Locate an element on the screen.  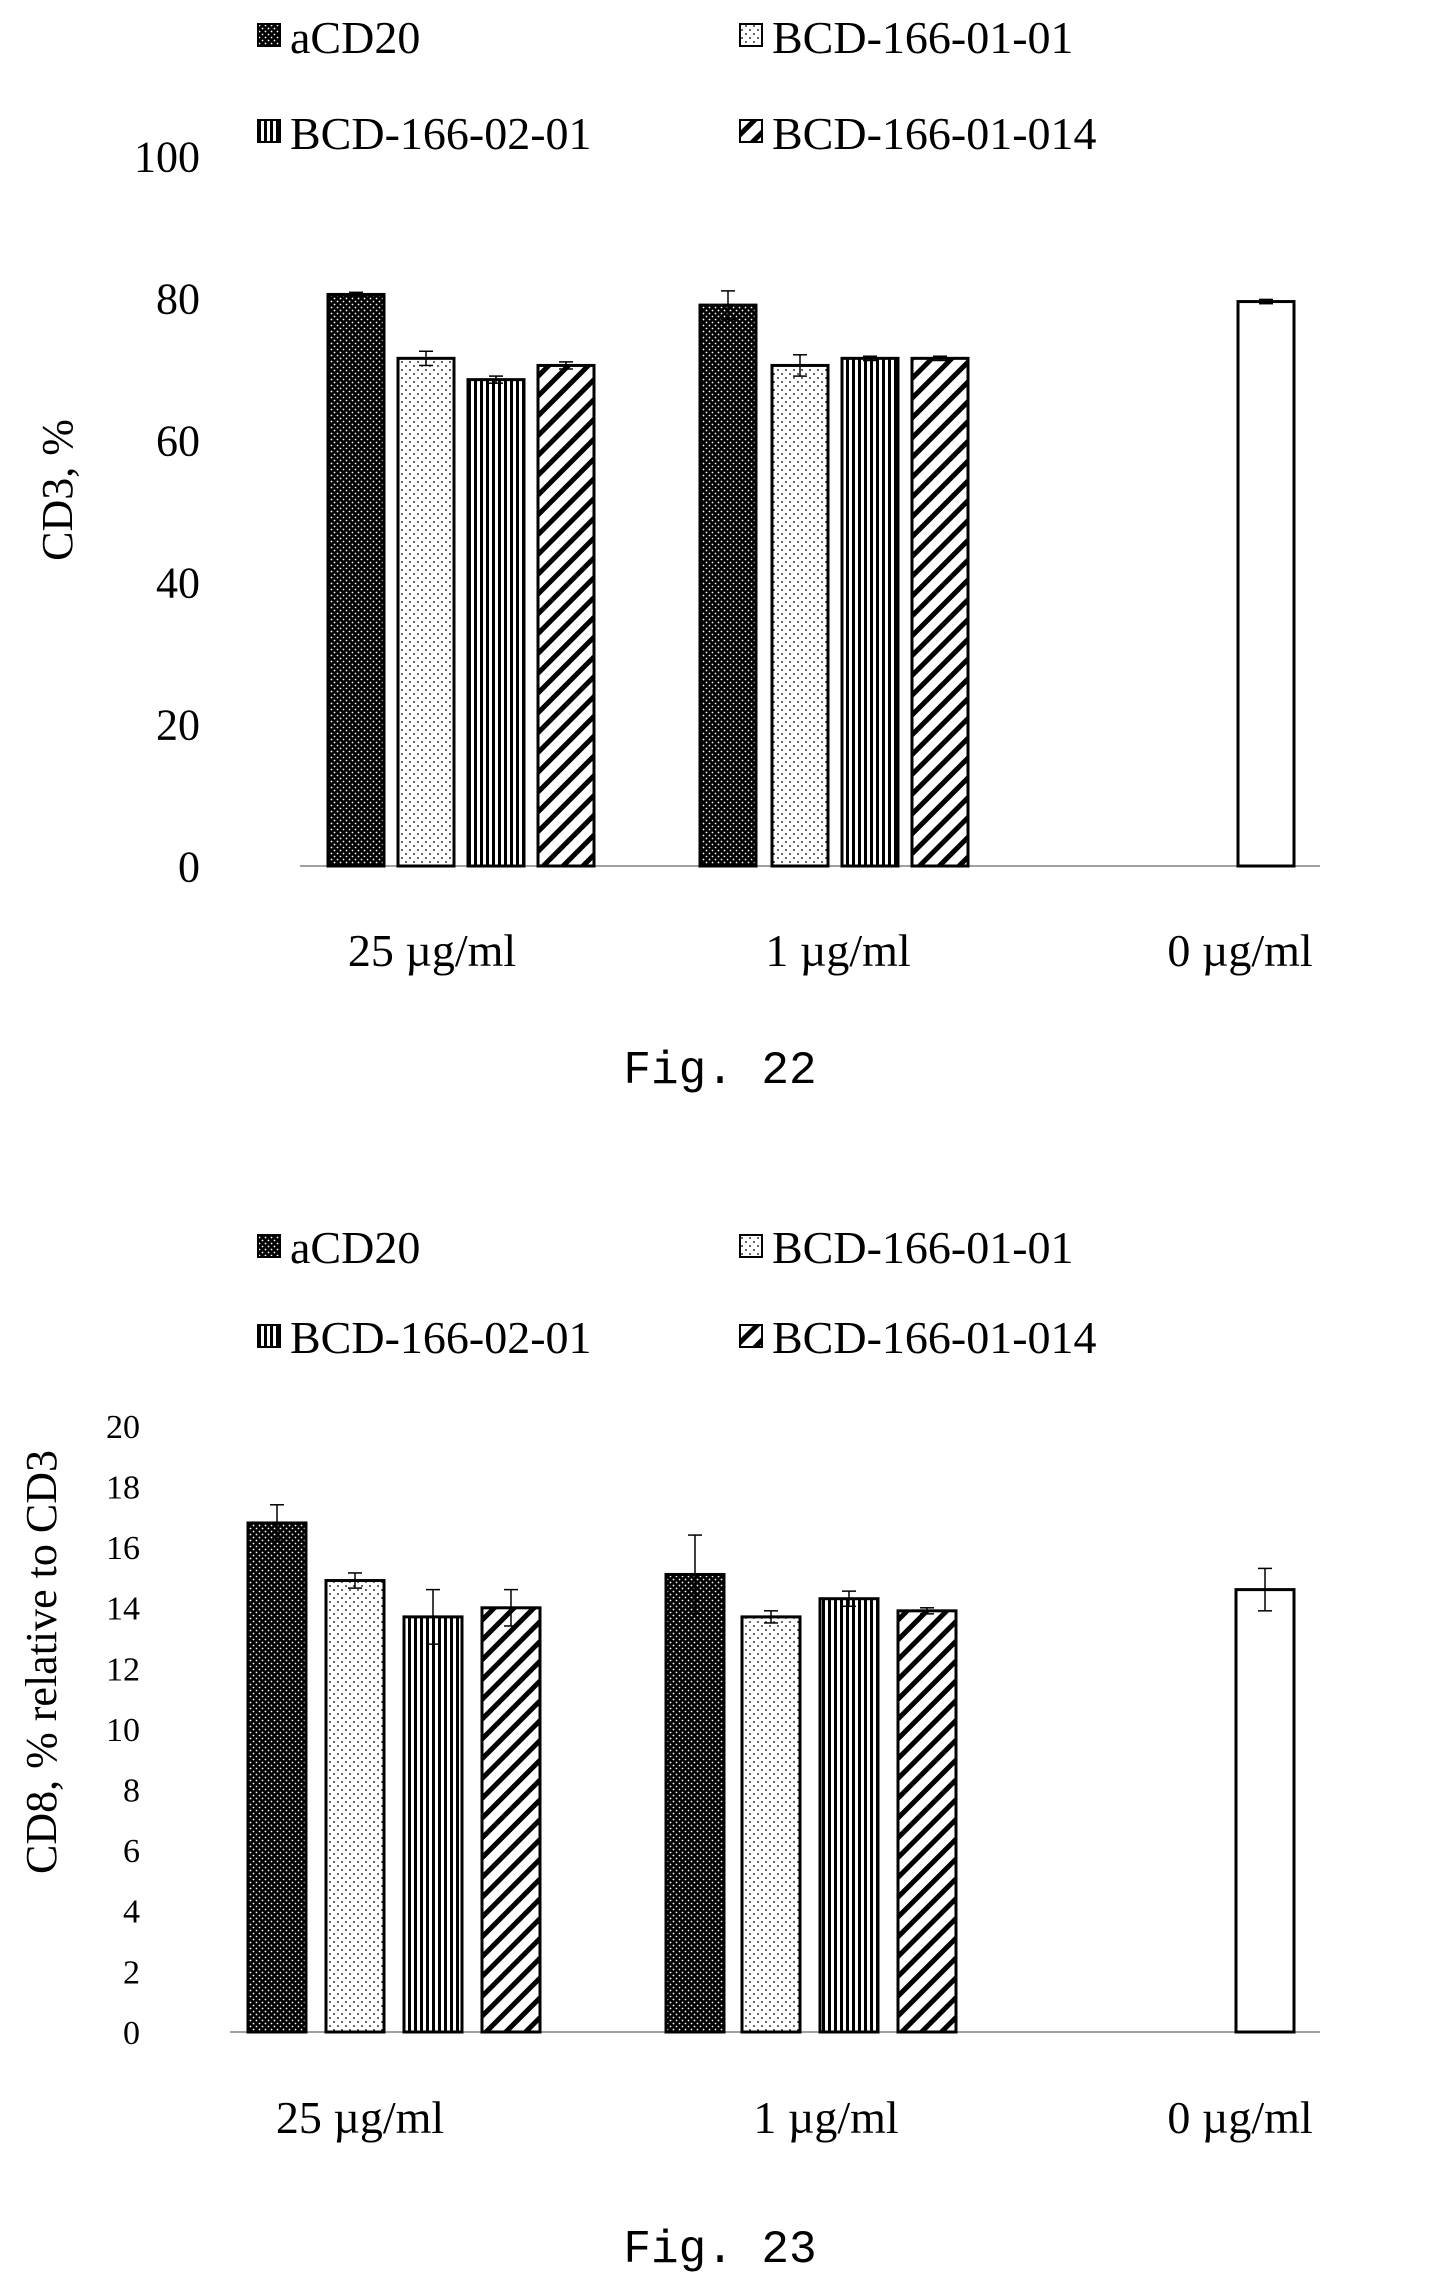
y-tick-label: 14 is located at coordinates (123, 1609).